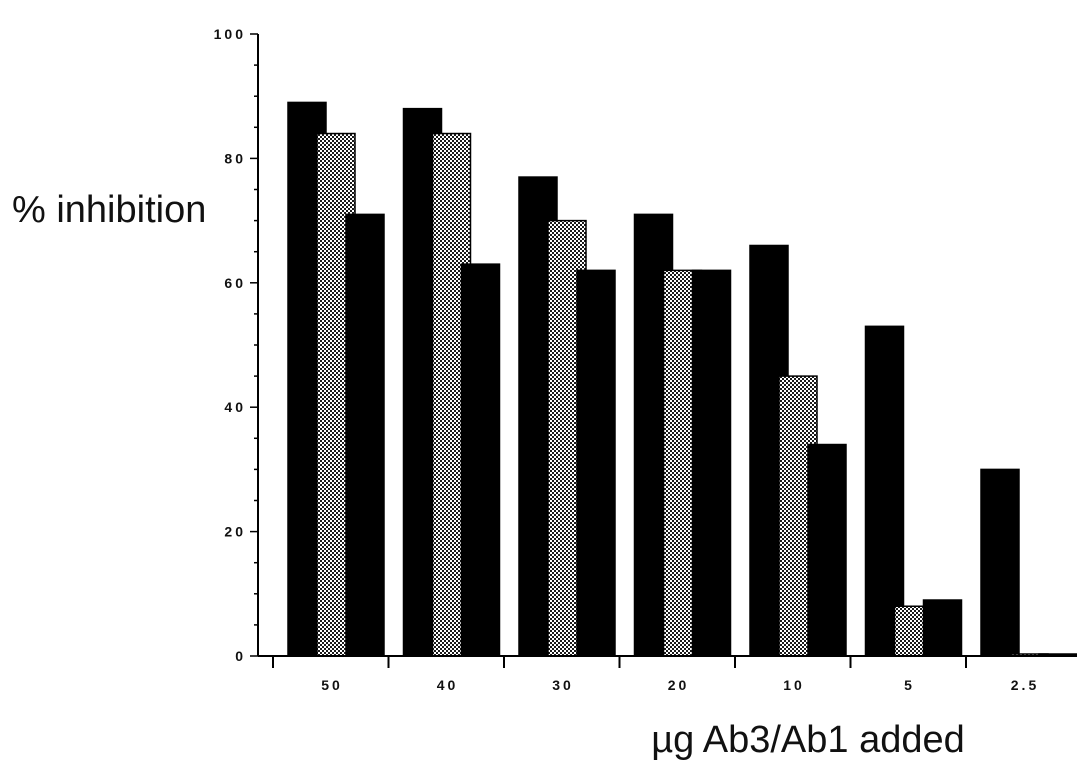 This screenshot has width=1077, height=773. What do you see at coordinates (1000, 562) in the screenshot?
I see `bar-2.5-series-1` at bounding box center [1000, 562].